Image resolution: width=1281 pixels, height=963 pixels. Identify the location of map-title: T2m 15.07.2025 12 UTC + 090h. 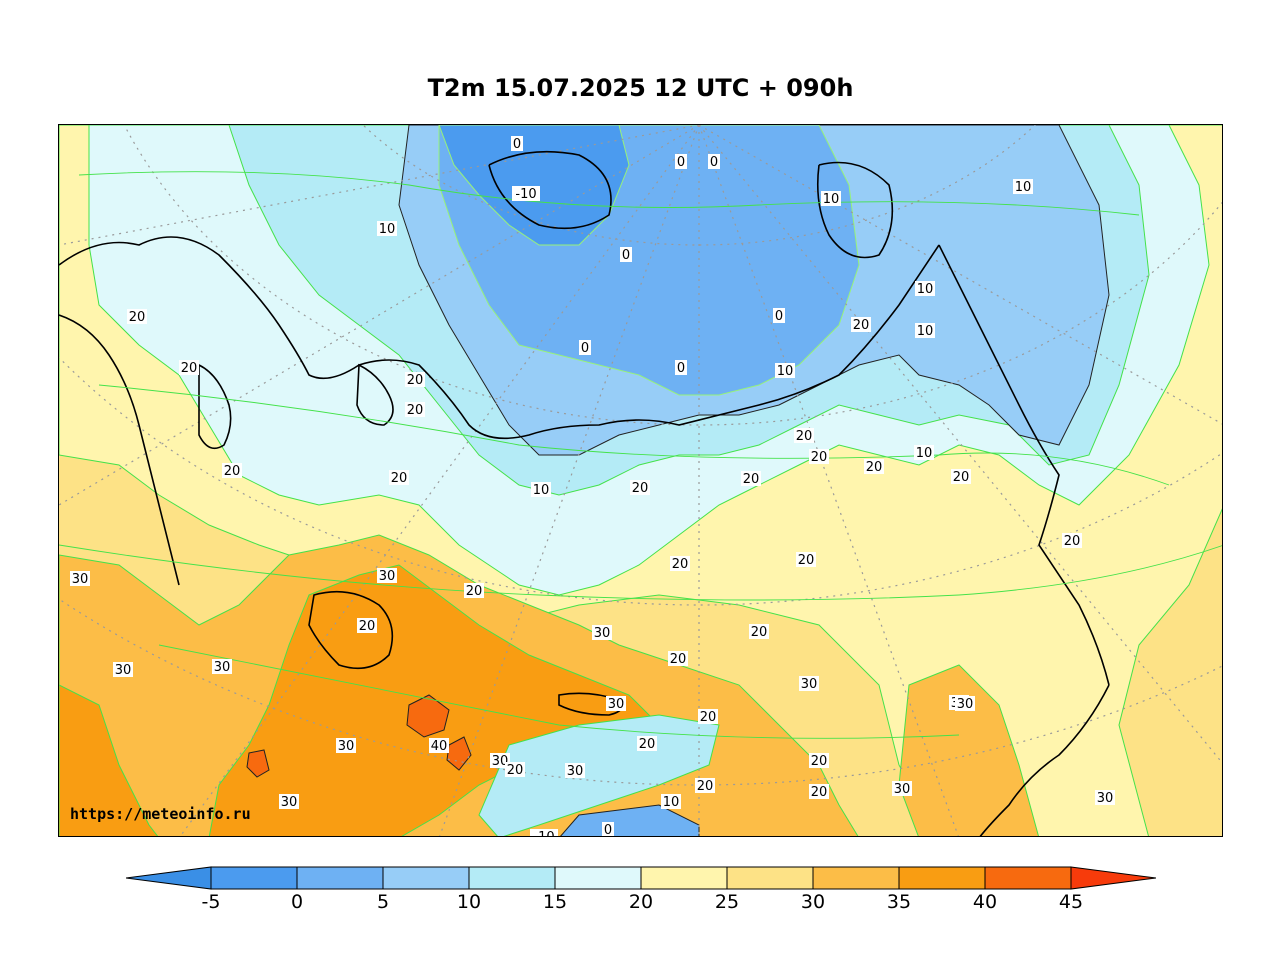
(640, 88).